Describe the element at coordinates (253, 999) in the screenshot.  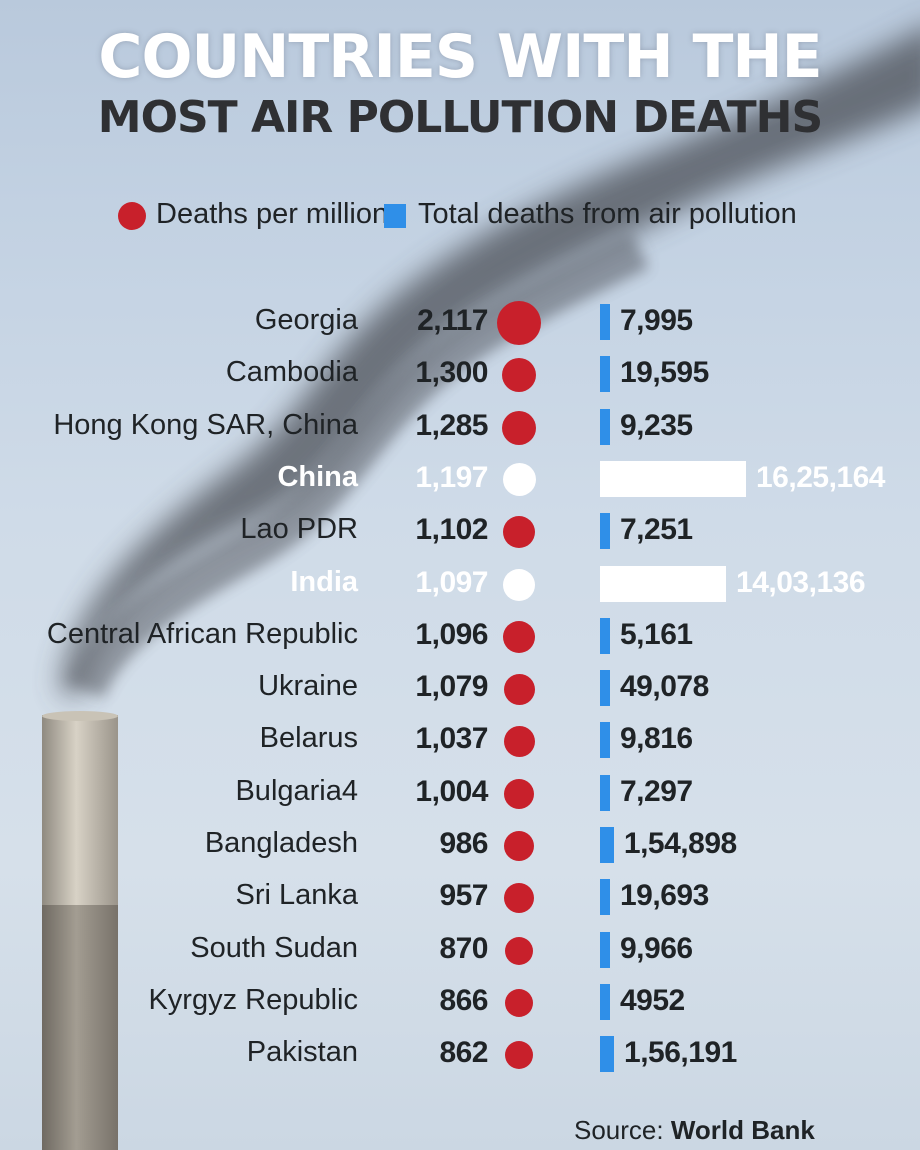
I see `country-label: Kyrgyz Republic` at that location.